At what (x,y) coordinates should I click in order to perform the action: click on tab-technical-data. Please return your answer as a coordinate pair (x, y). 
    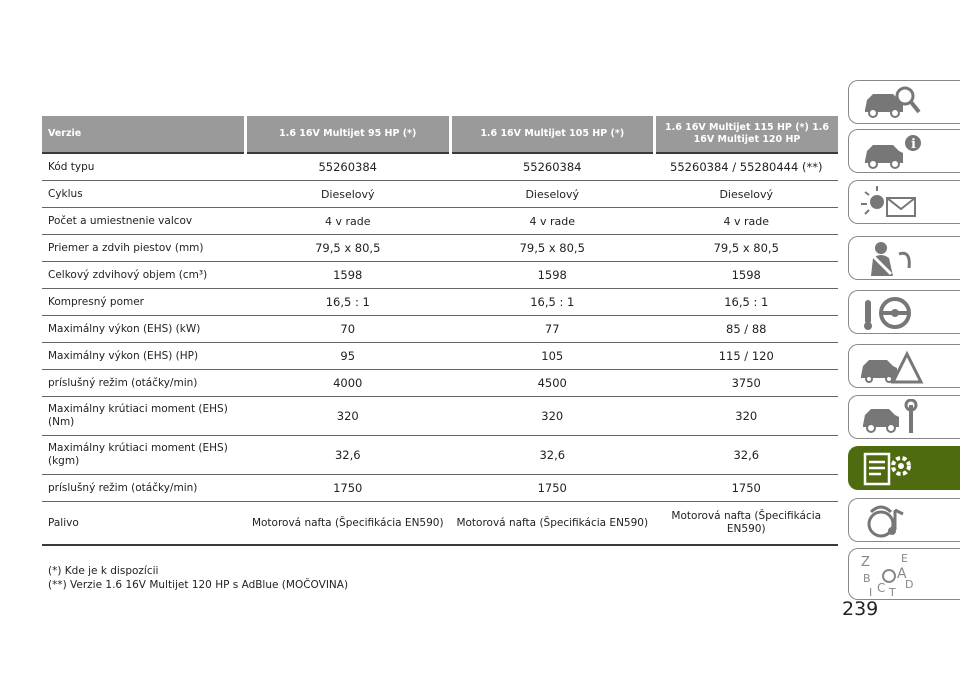
    Looking at the image, I should click on (904, 468).